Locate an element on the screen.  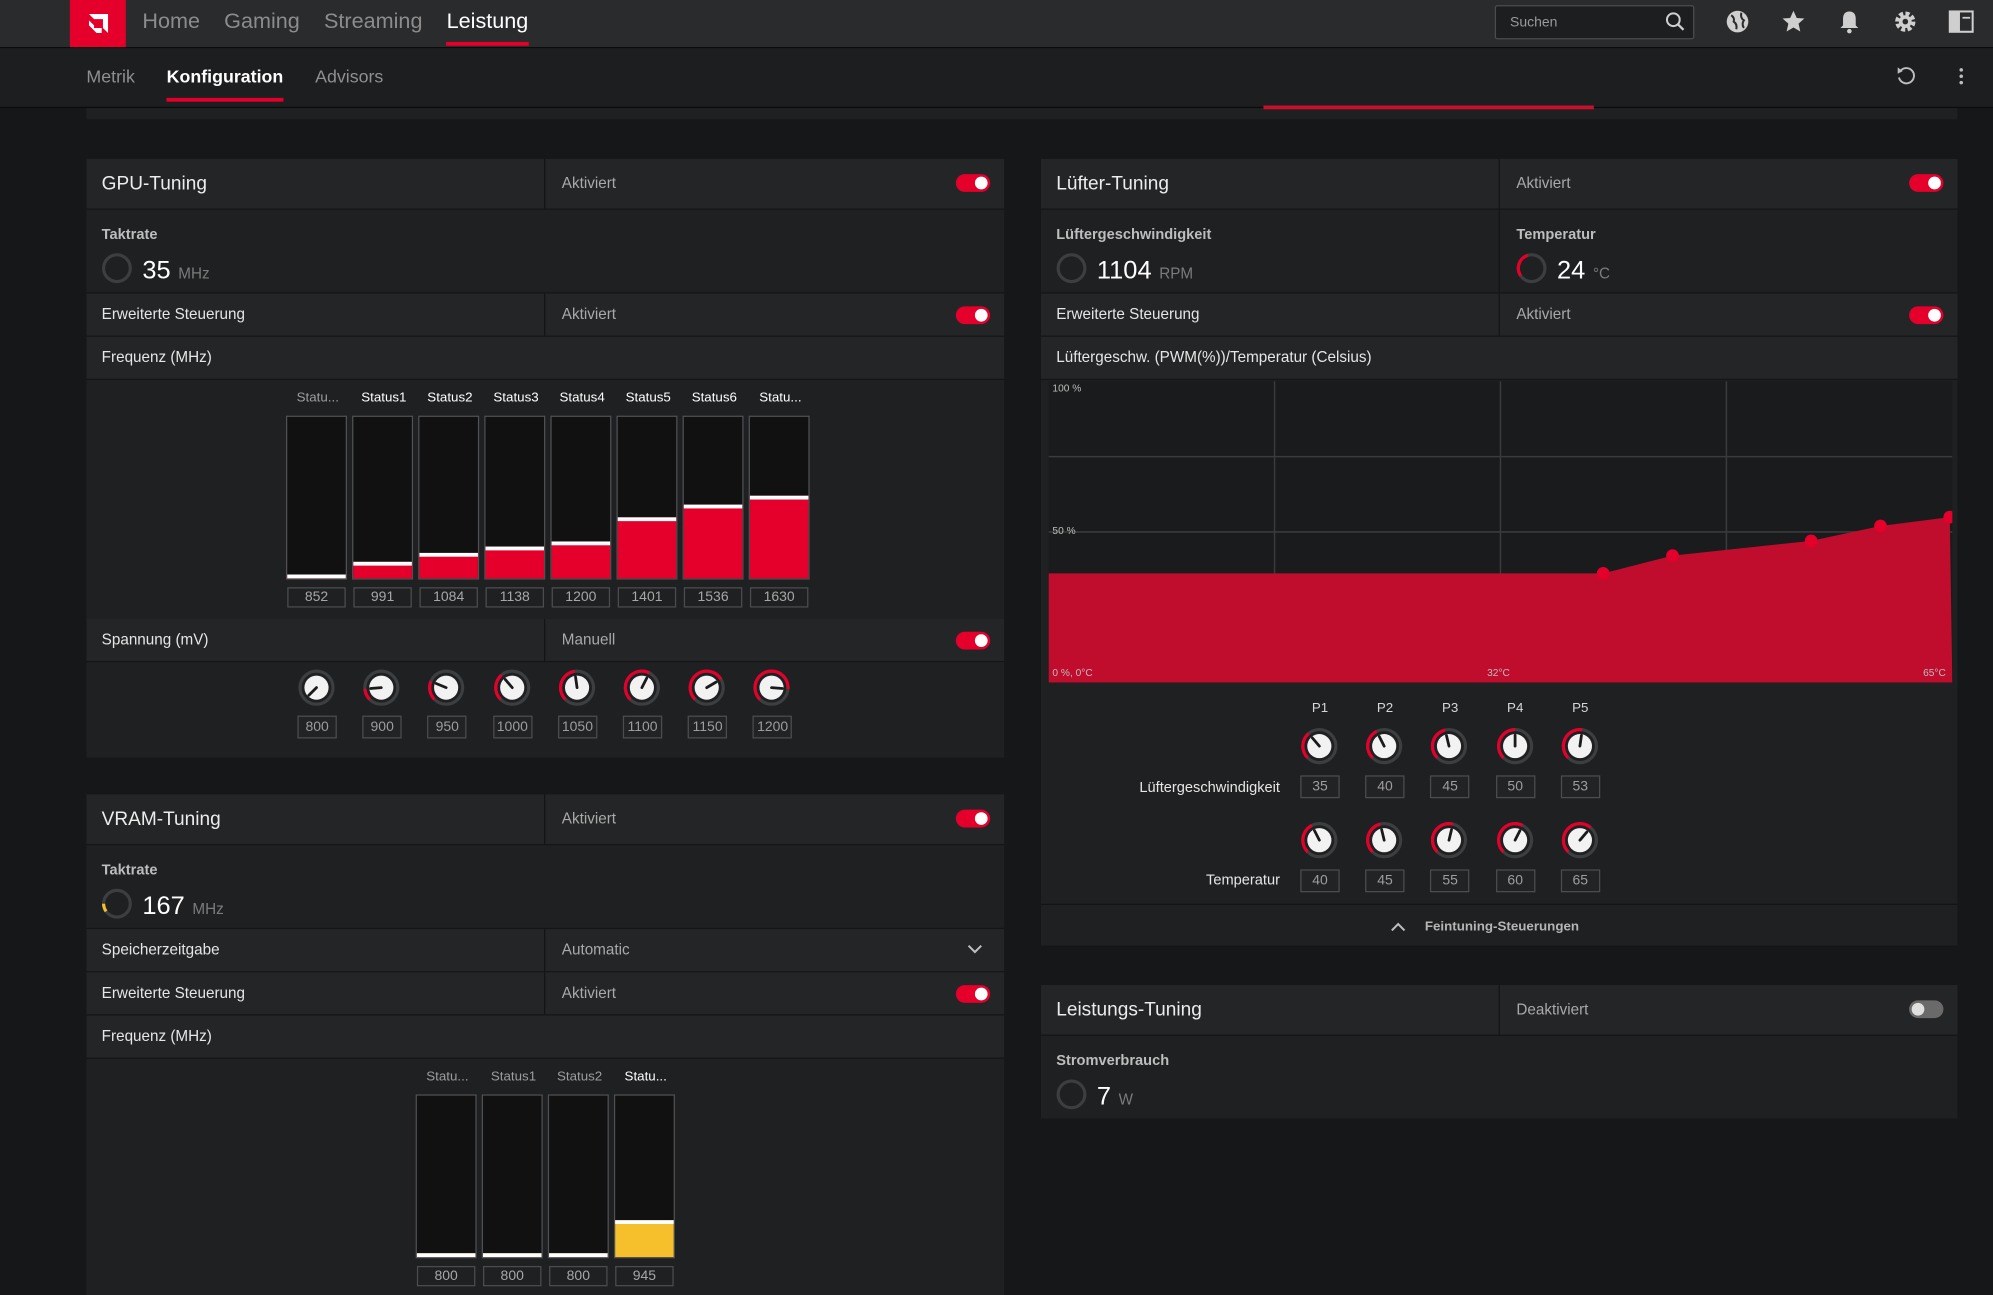
chevron-down-icon is located at coordinates (974, 949).